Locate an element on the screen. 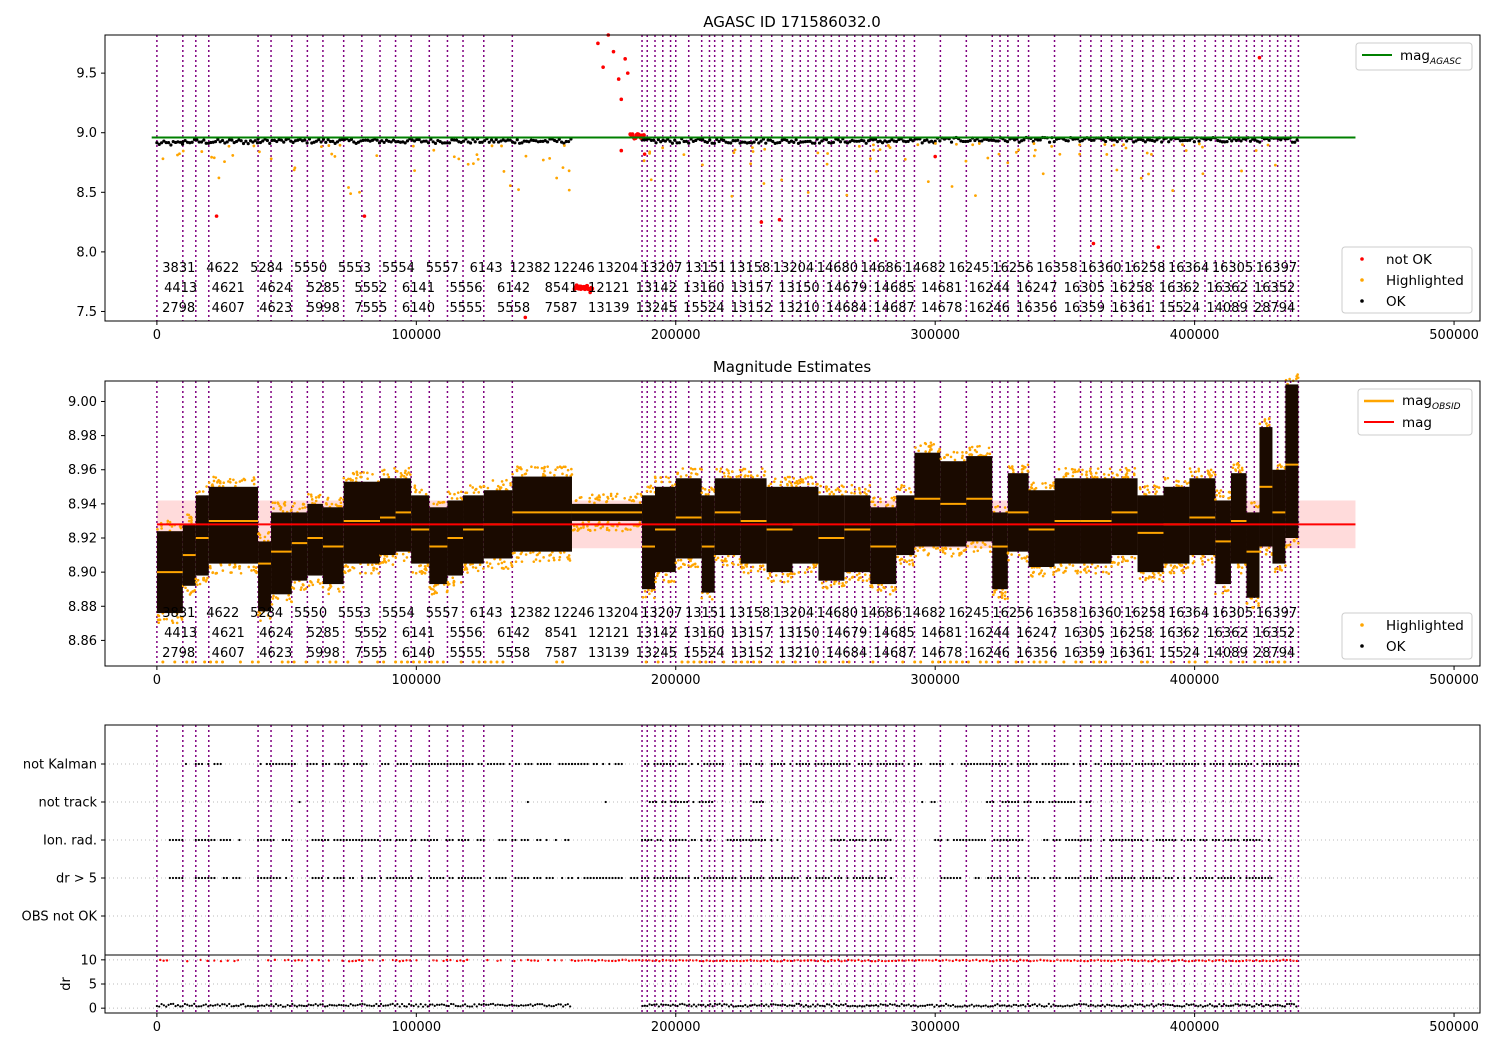 This screenshot has width=1500, height=1054. obsid-label: 5998 is located at coordinates (323, 653).